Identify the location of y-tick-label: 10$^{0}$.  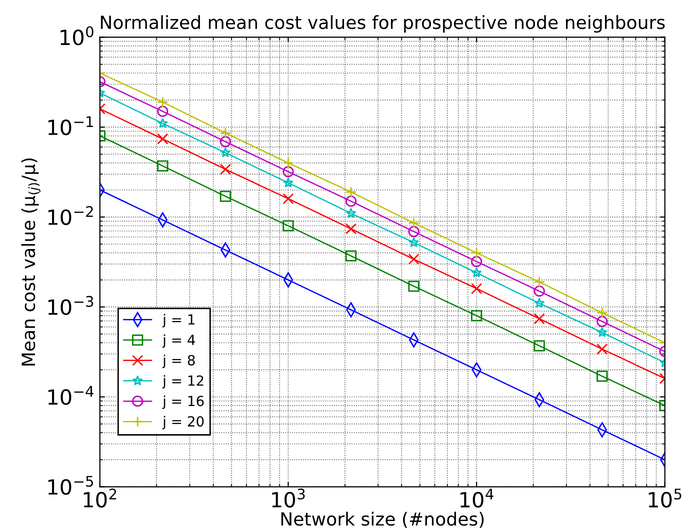
(77, 36).